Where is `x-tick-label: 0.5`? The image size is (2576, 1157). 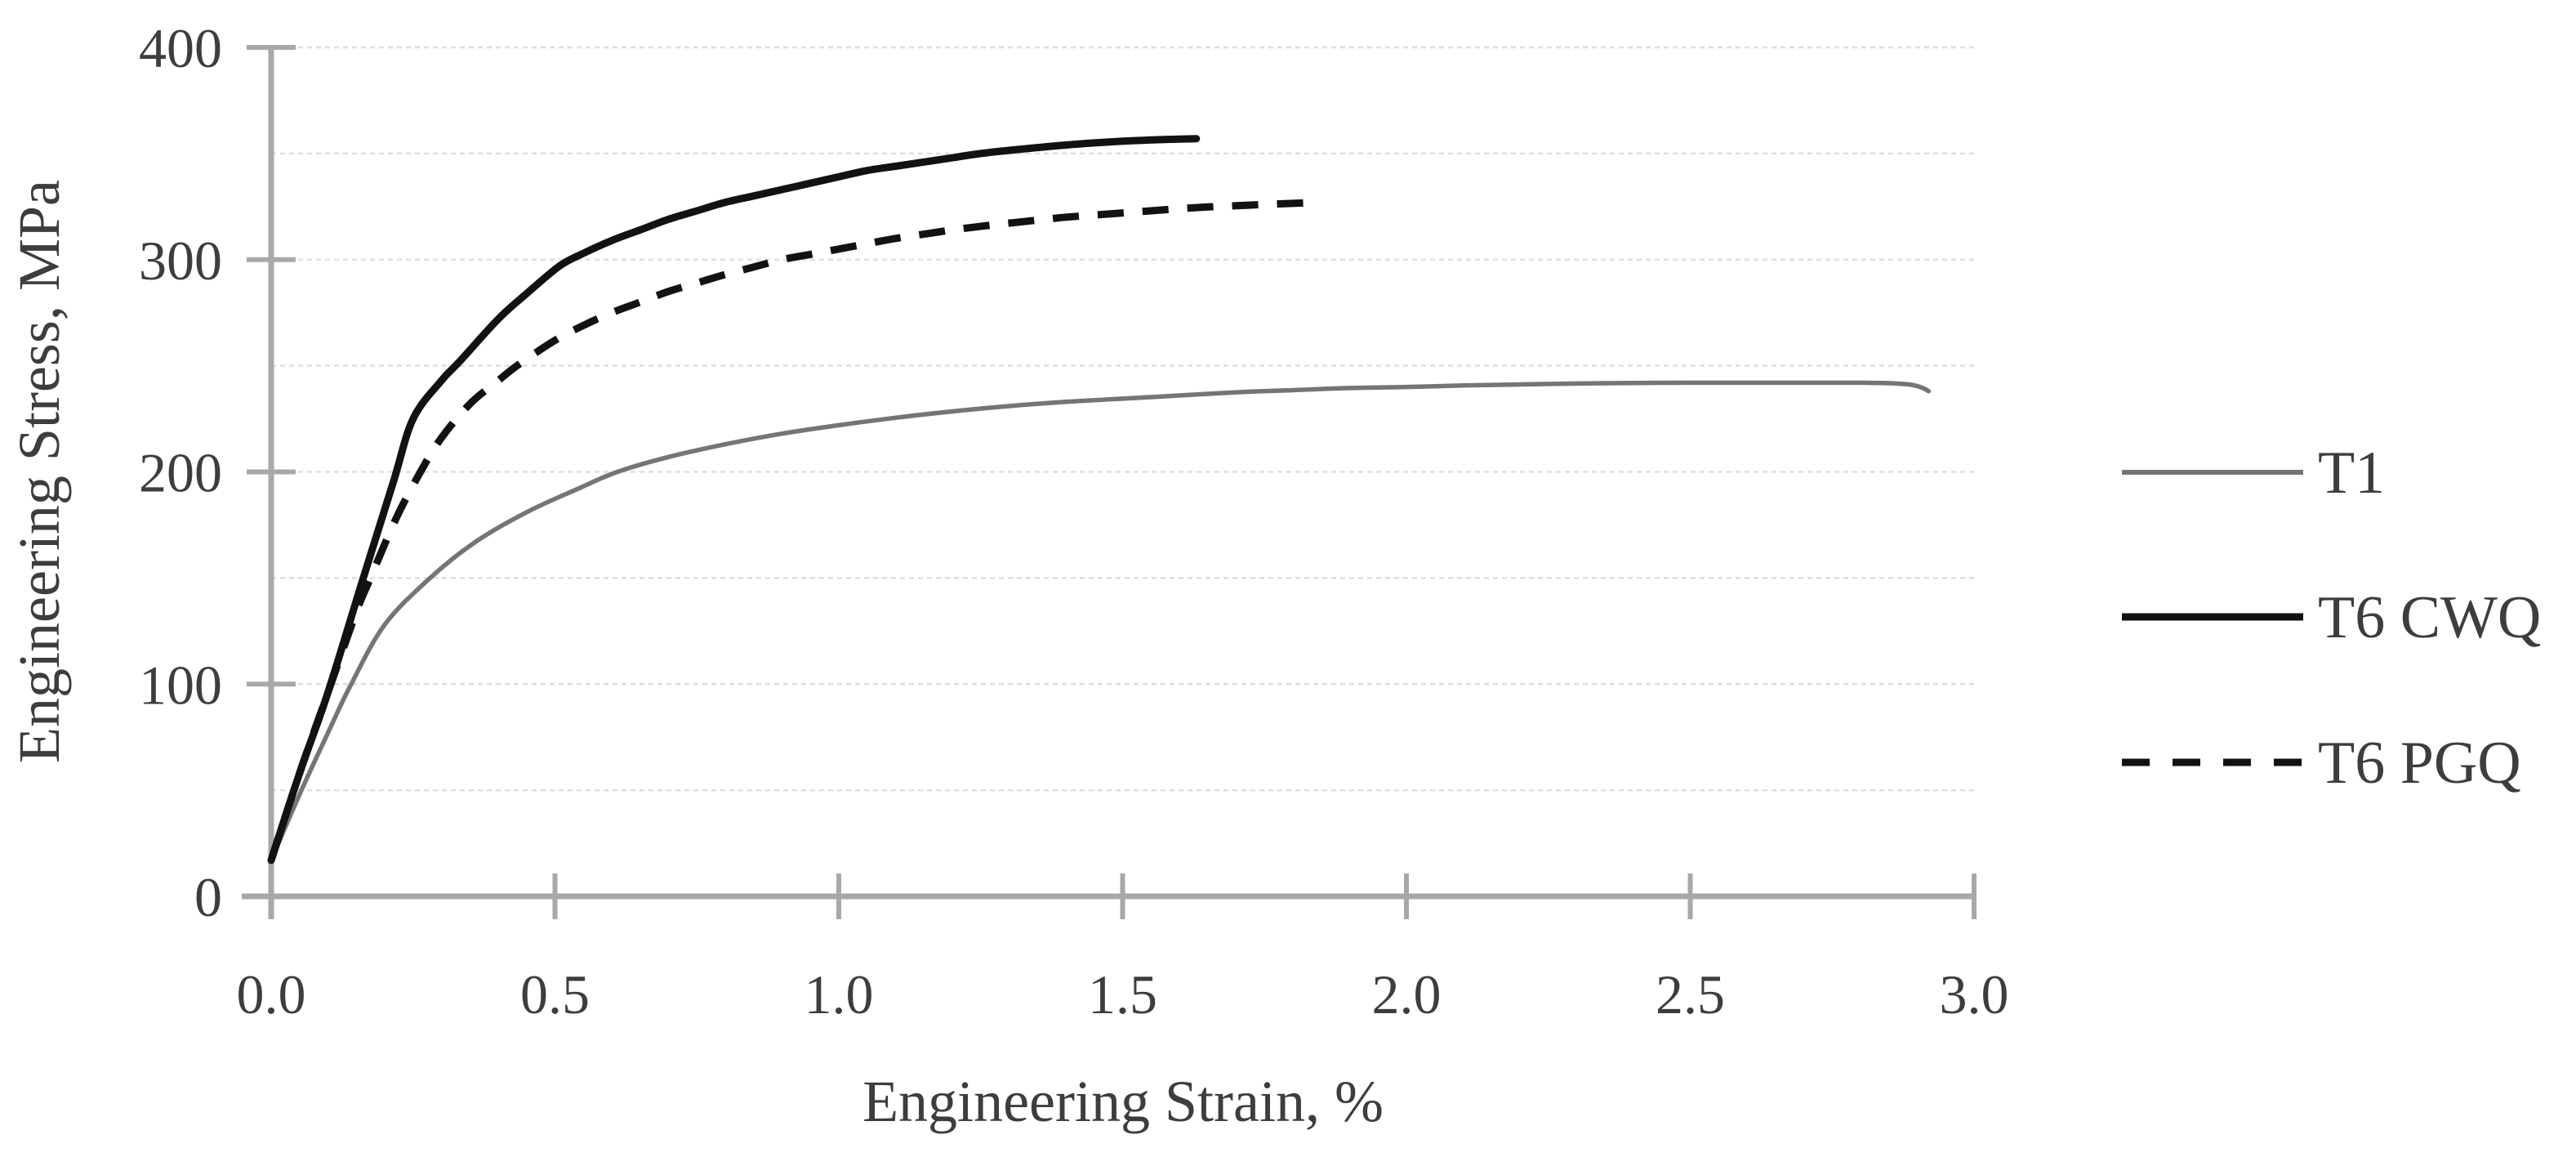 x-tick-label: 0.5 is located at coordinates (555, 994).